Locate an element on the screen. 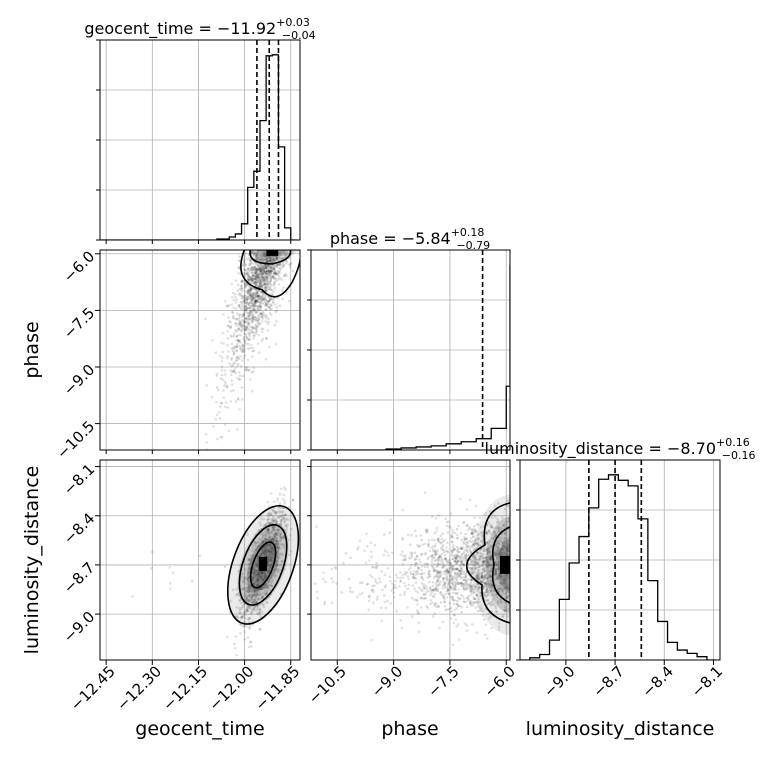 Image resolution: width=760 pixels, height=760 pixels. density-peak is located at coordinates (263, 563).